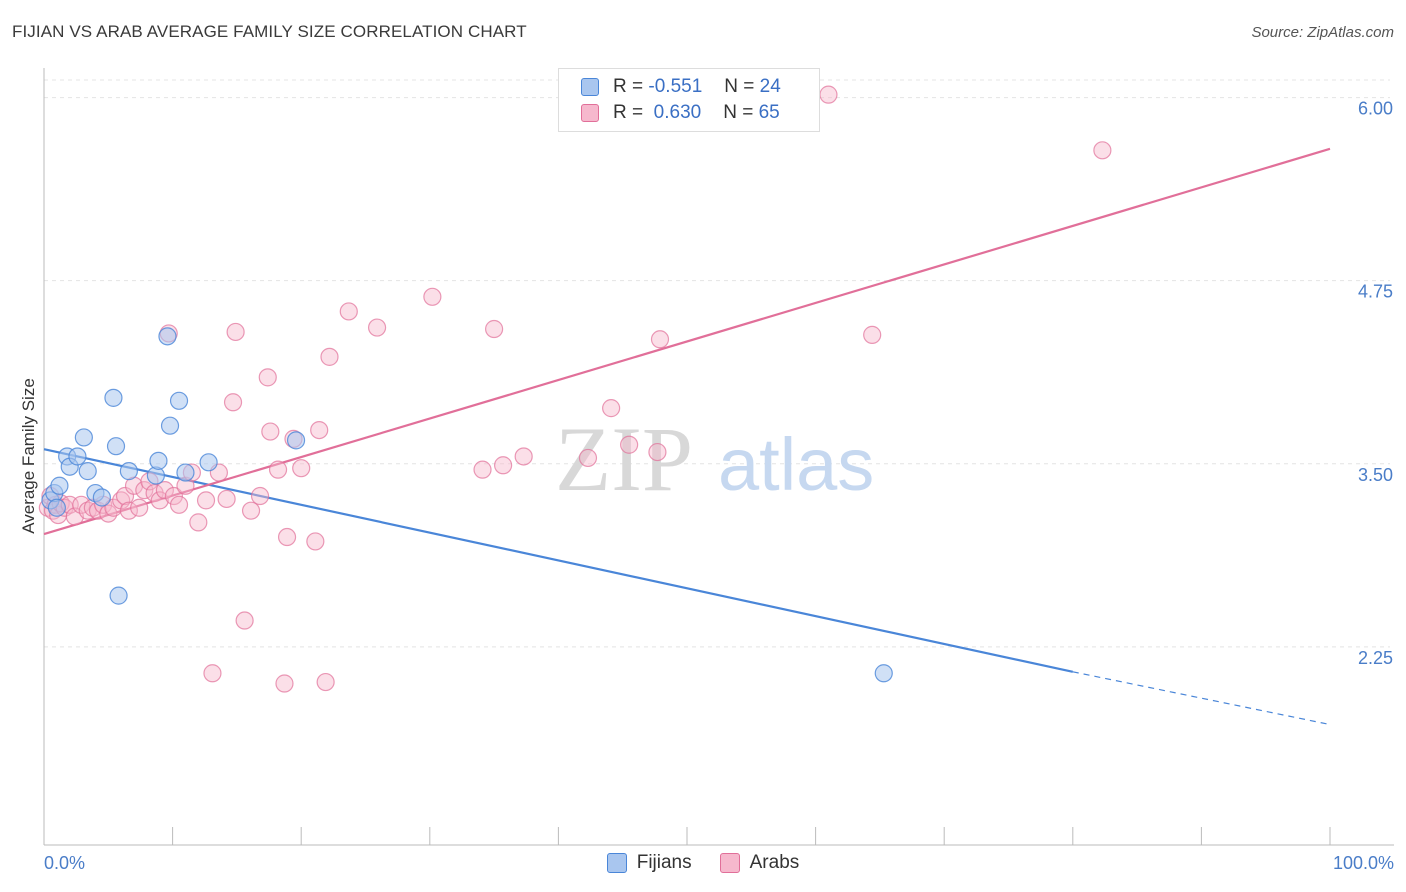 This screenshot has width=1406, height=892. Describe the element at coordinates (1375, 475) in the screenshot. I see `y-tick-label: 3.50` at that location.